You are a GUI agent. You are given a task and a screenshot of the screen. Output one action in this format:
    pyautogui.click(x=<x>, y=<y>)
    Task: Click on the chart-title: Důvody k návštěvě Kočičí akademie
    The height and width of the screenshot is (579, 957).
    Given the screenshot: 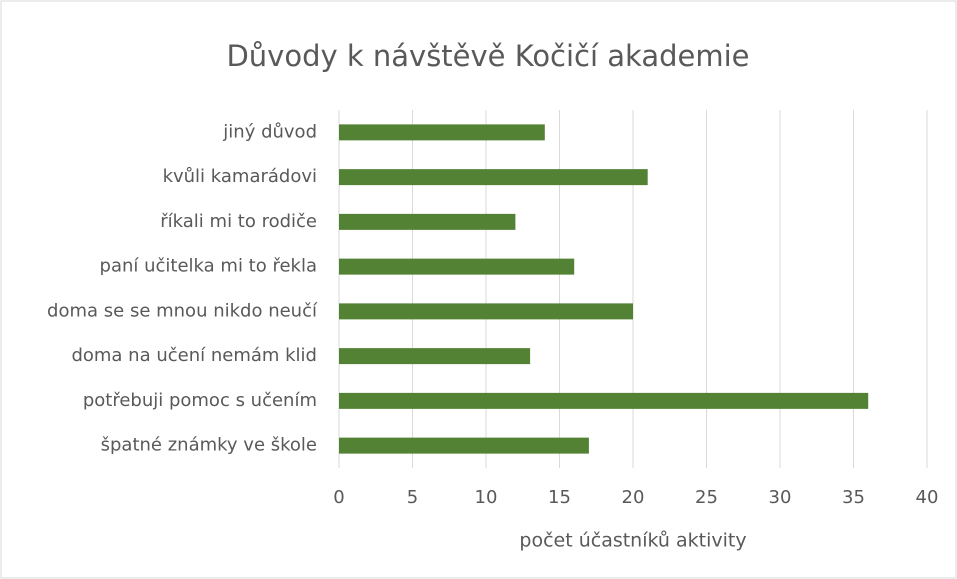 What is the action you would take?
    pyautogui.click(x=487, y=56)
    